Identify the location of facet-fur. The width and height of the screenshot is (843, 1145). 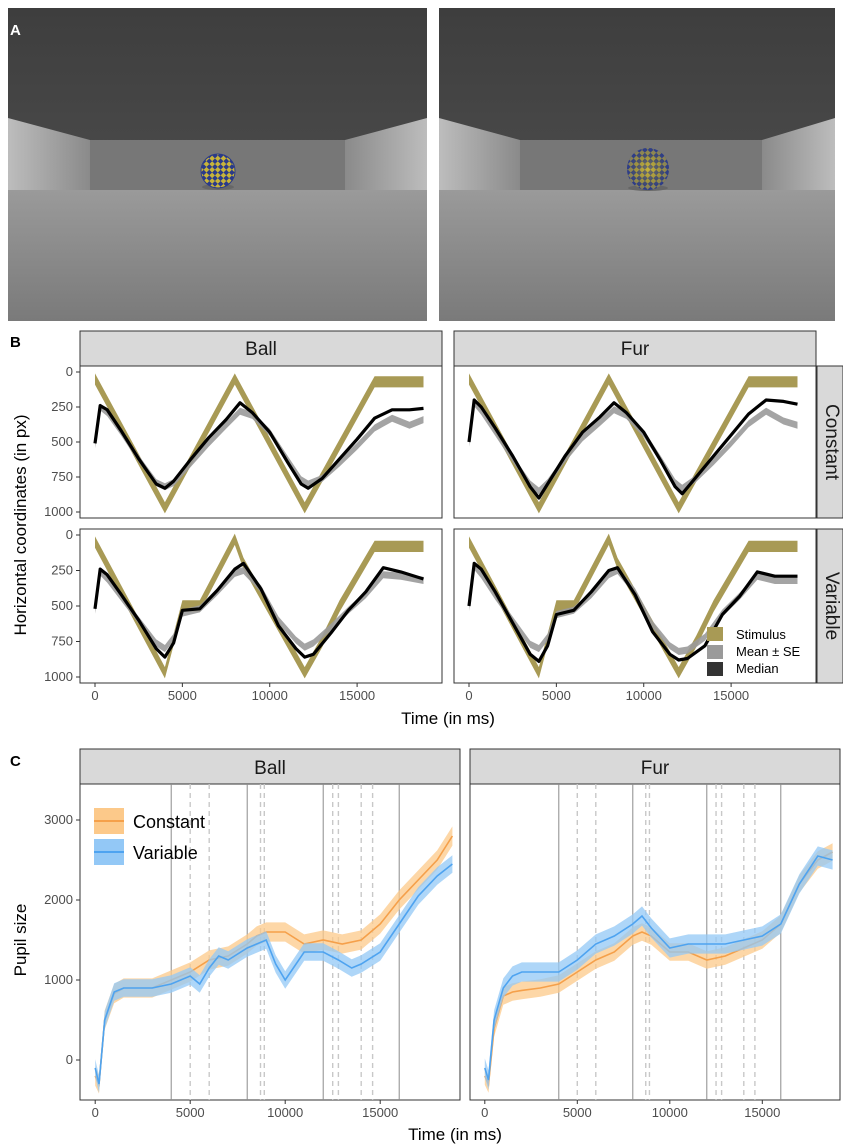
(655, 942).